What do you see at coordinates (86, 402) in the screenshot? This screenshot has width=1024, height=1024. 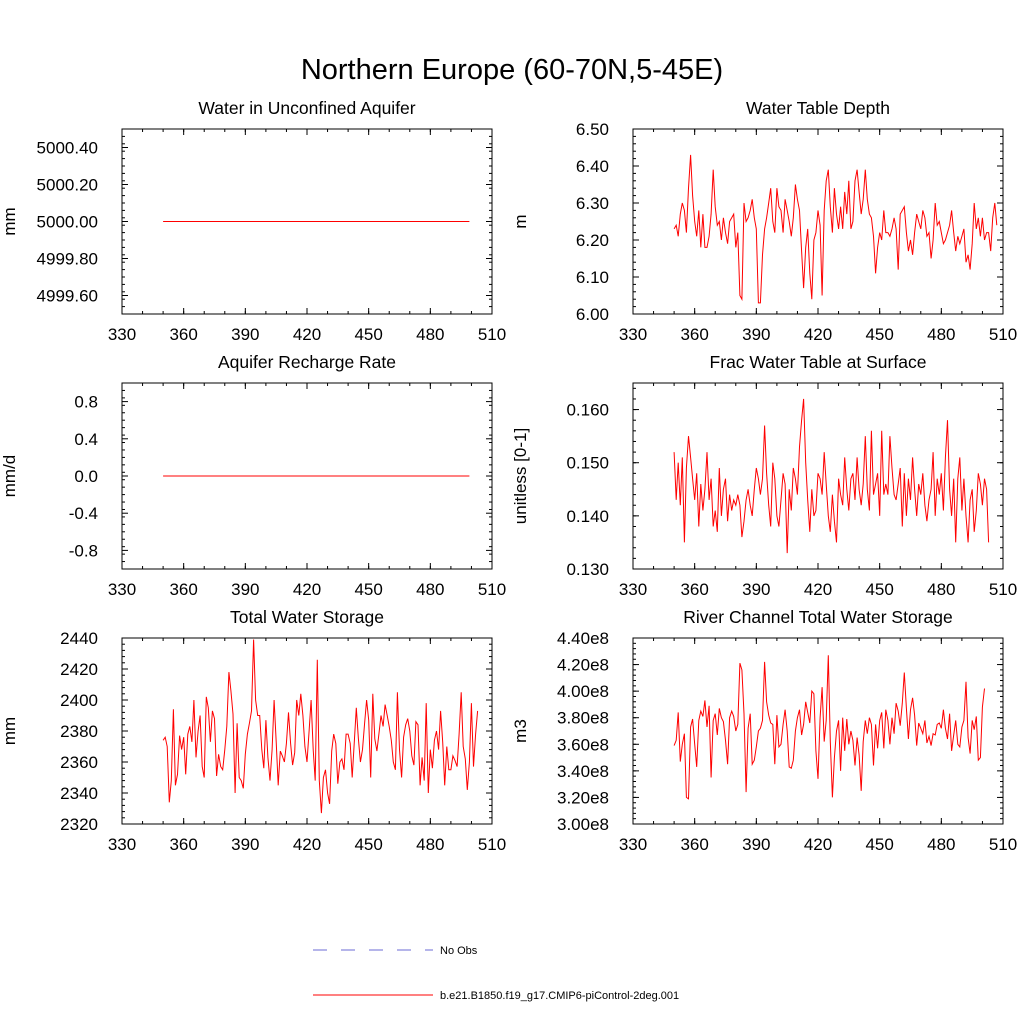 I see `y-tick-label: 0.8` at bounding box center [86, 402].